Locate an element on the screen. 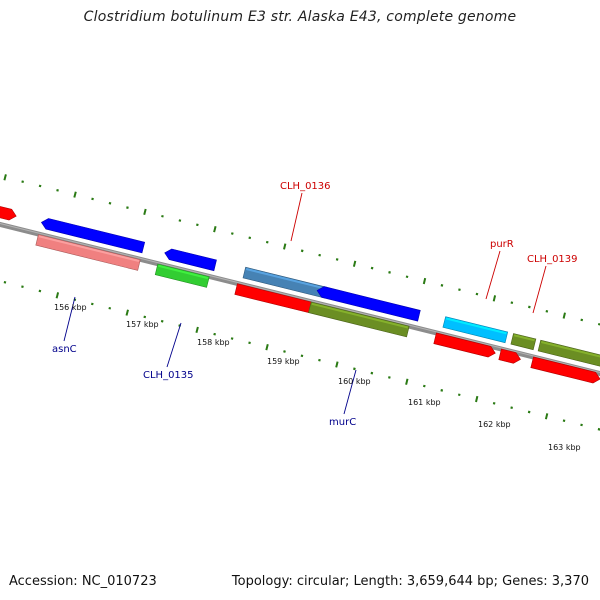  callout-murc is located at coordinates (350, 392).